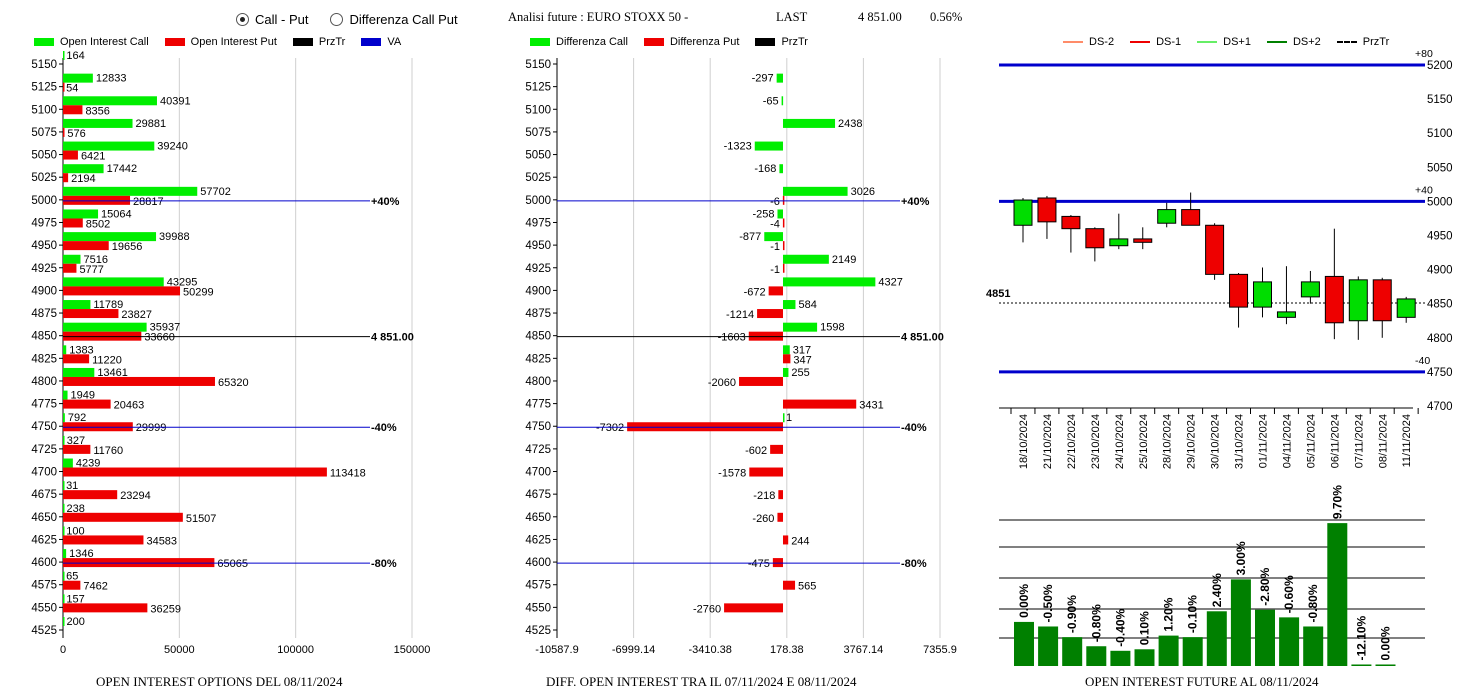 Image resolution: width=1461 pixels, height=693 pixels. Describe the element at coordinates (1440, 202) in the screenshot. I see `c2-y-tick-4: 5000` at that location.